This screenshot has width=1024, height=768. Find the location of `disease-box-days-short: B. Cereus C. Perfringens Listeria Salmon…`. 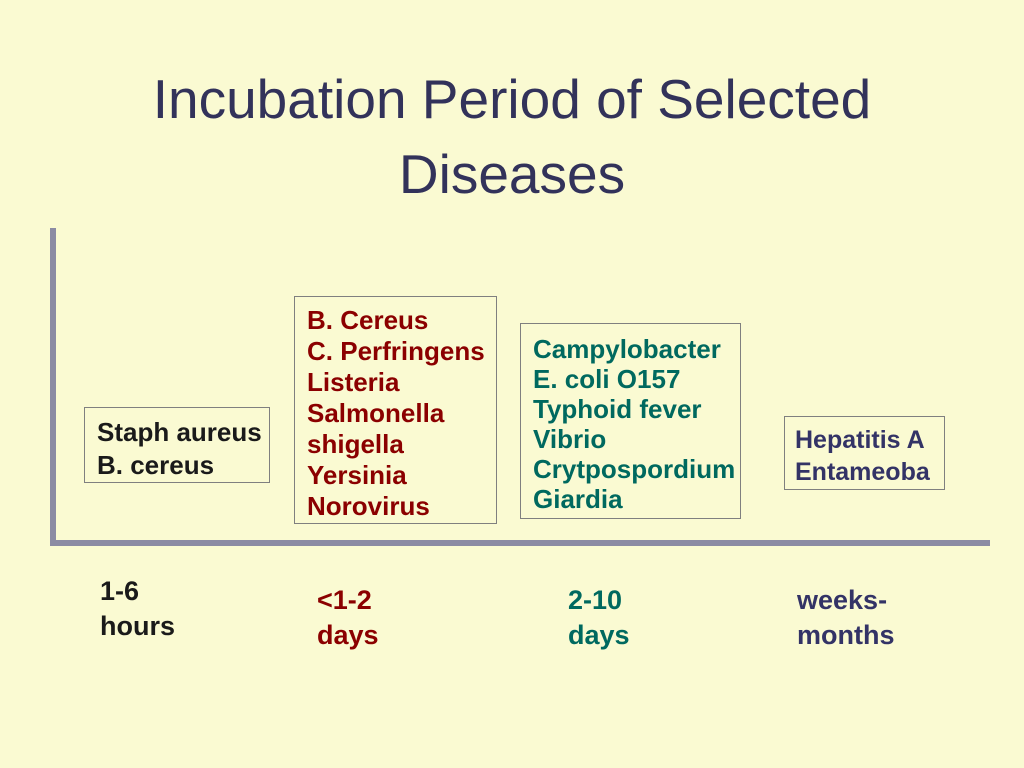

disease-box-days-short: B. Cereus C. Perfringens Listeria Salmon… is located at coordinates (395, 410).